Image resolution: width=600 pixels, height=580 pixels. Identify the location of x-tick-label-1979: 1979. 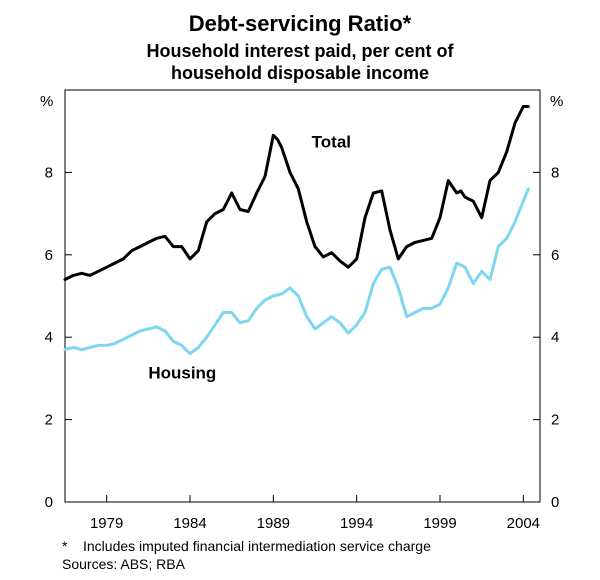
(106, 523).